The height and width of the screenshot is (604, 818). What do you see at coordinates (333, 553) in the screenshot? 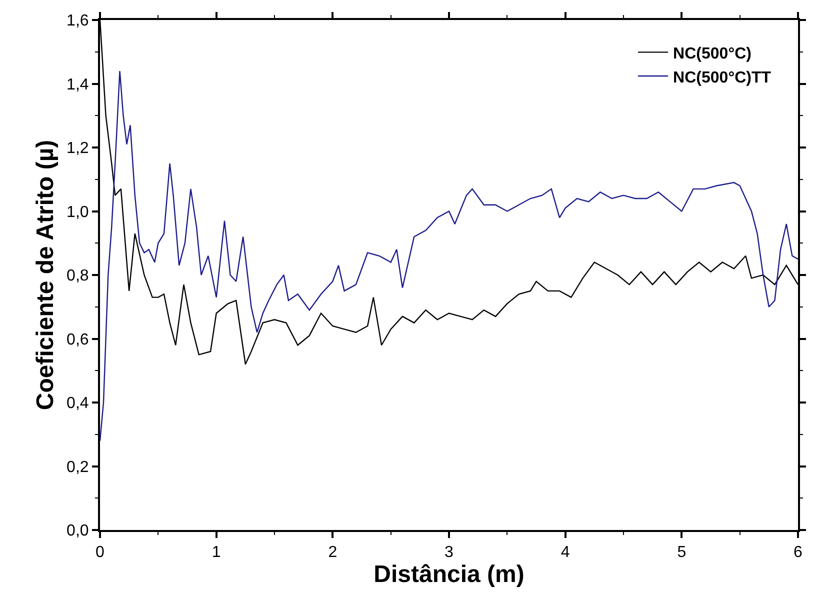
I see `x-tick-label: 2` at bounding box center [333, 553].